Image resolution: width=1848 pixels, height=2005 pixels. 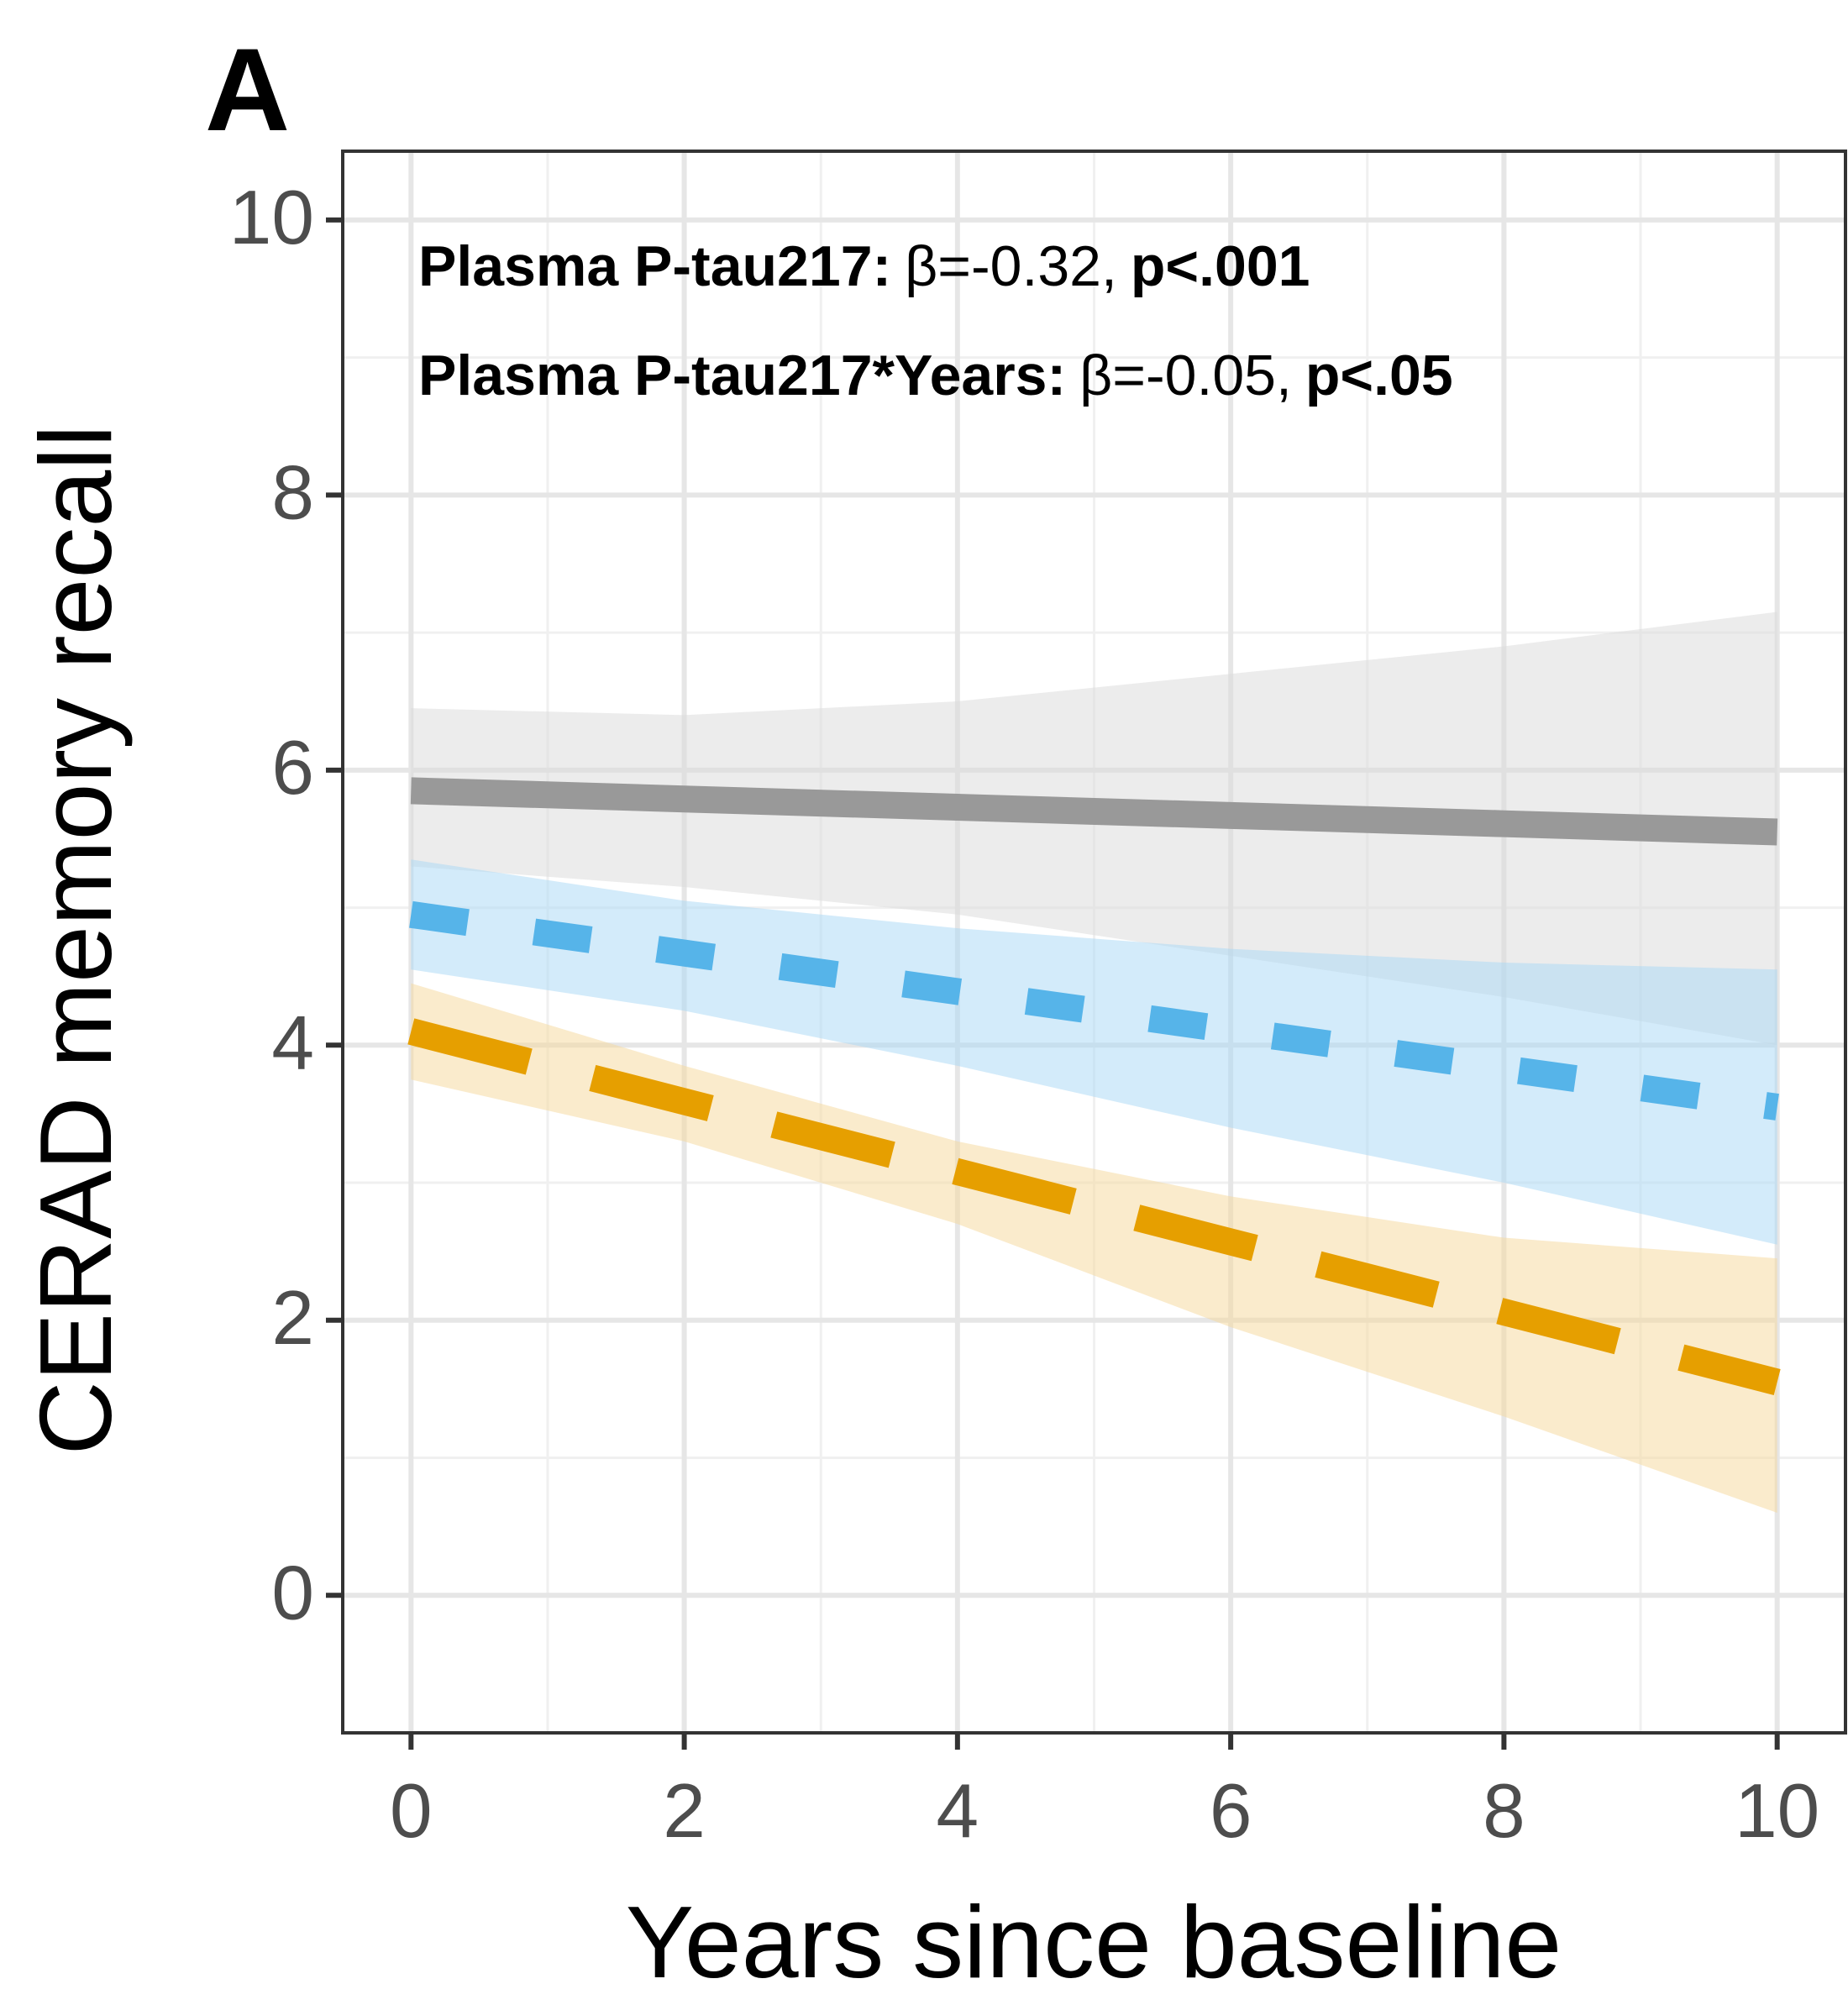 I want to click on x-tick-label: 2, so click(x=684, y=1812).